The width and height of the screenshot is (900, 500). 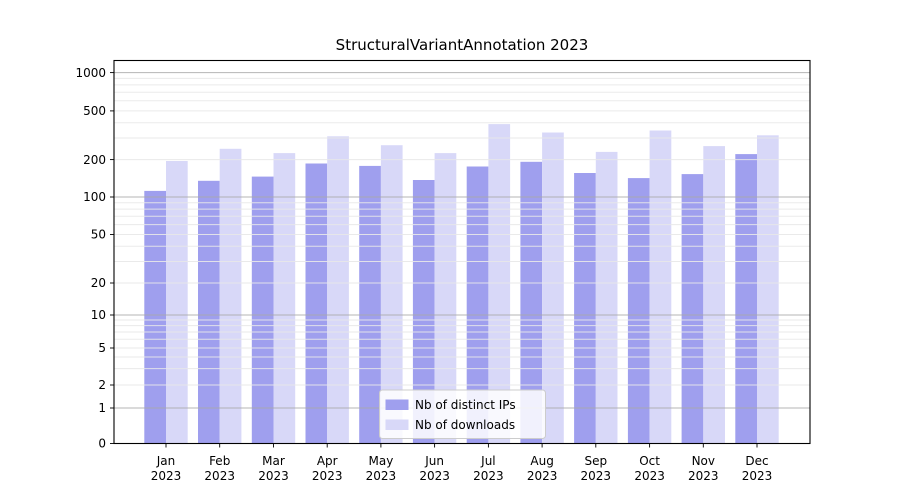 I want to click on bar-jan-nb-of-distinct-ips, so click(x=155, y=317).